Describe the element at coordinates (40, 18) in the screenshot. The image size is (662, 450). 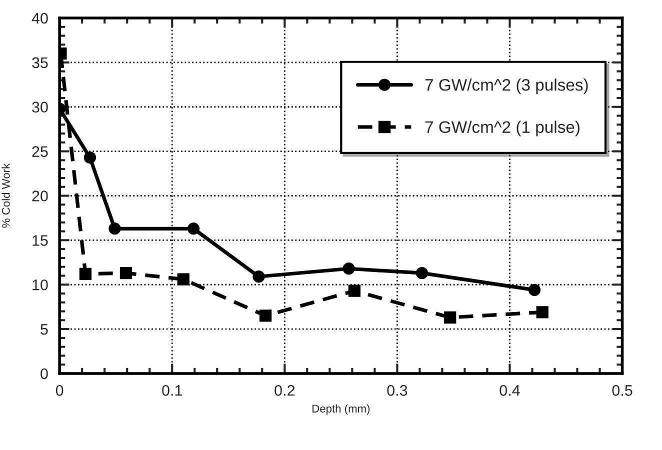
I see `y-tick-label: 40` at that location.